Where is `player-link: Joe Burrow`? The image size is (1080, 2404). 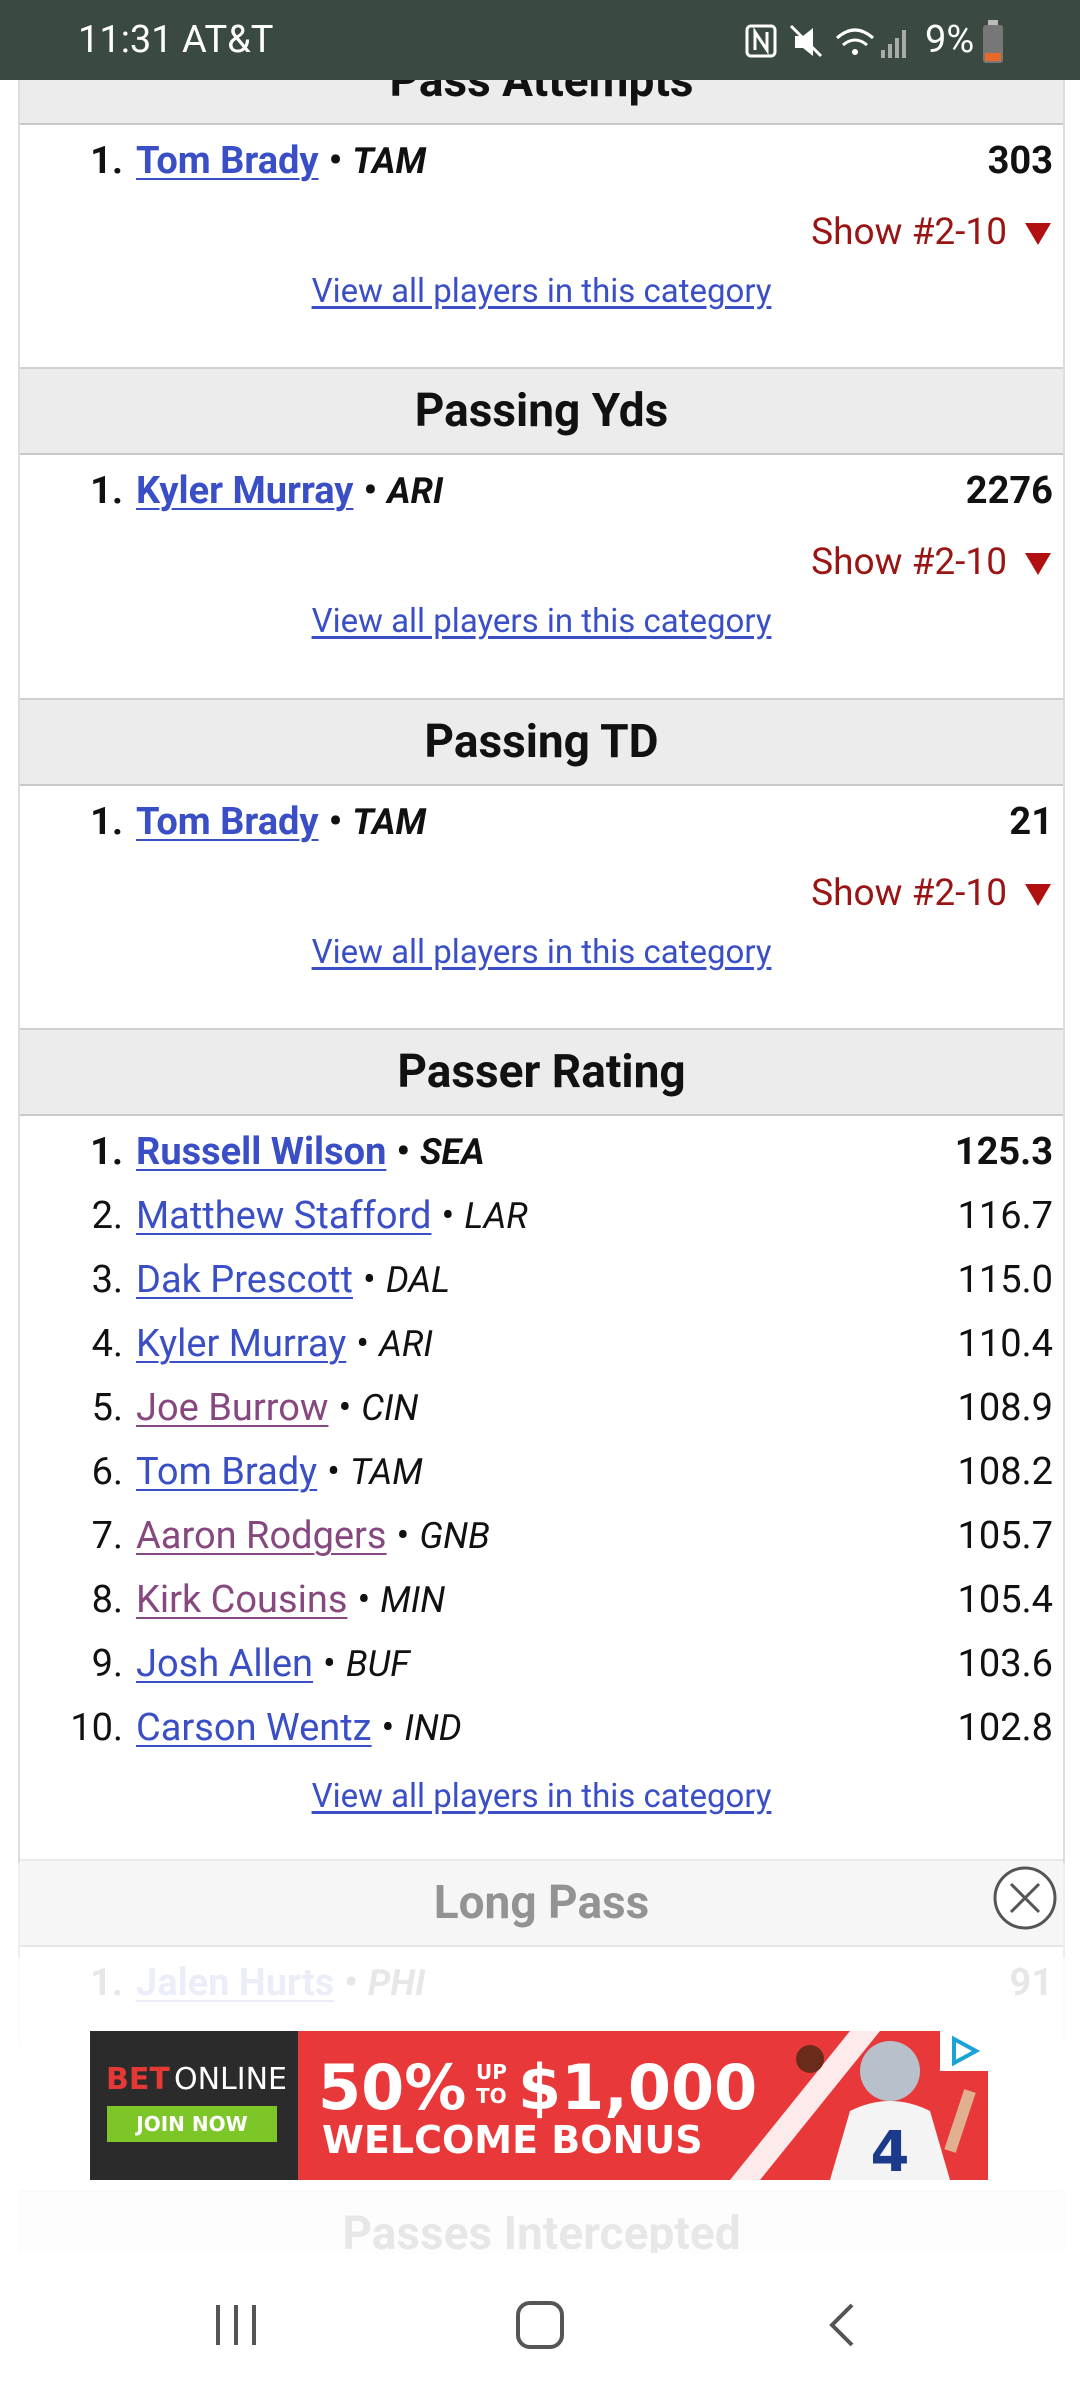
player-link: Joe Burrow is located at coordinates (232, 1408).